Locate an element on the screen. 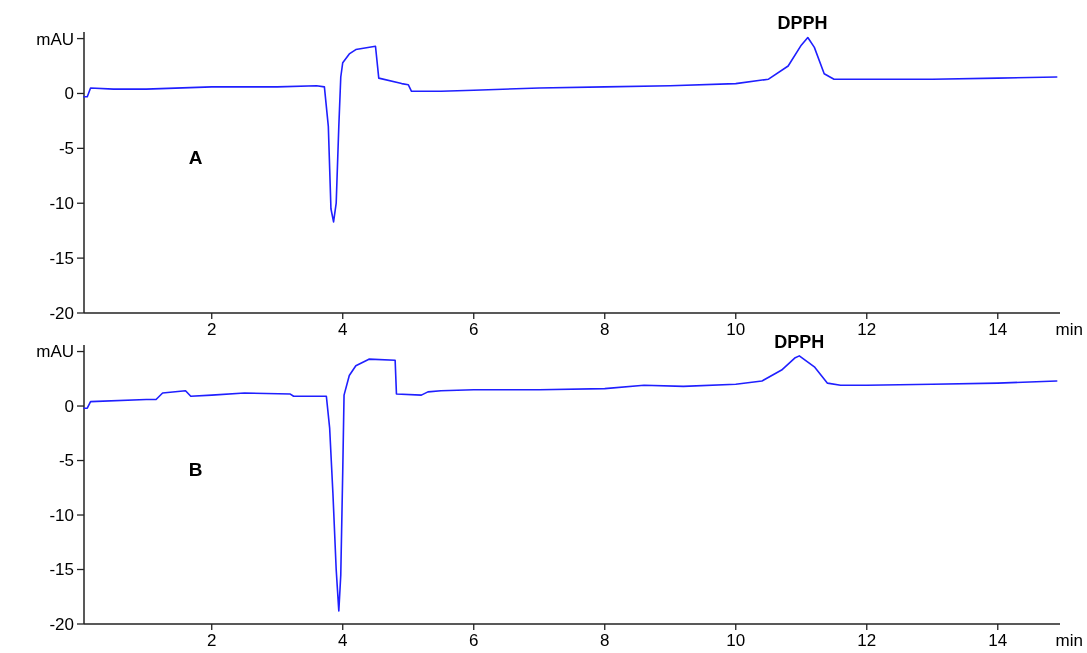  annotation: B is located at coordinates (195, 470).